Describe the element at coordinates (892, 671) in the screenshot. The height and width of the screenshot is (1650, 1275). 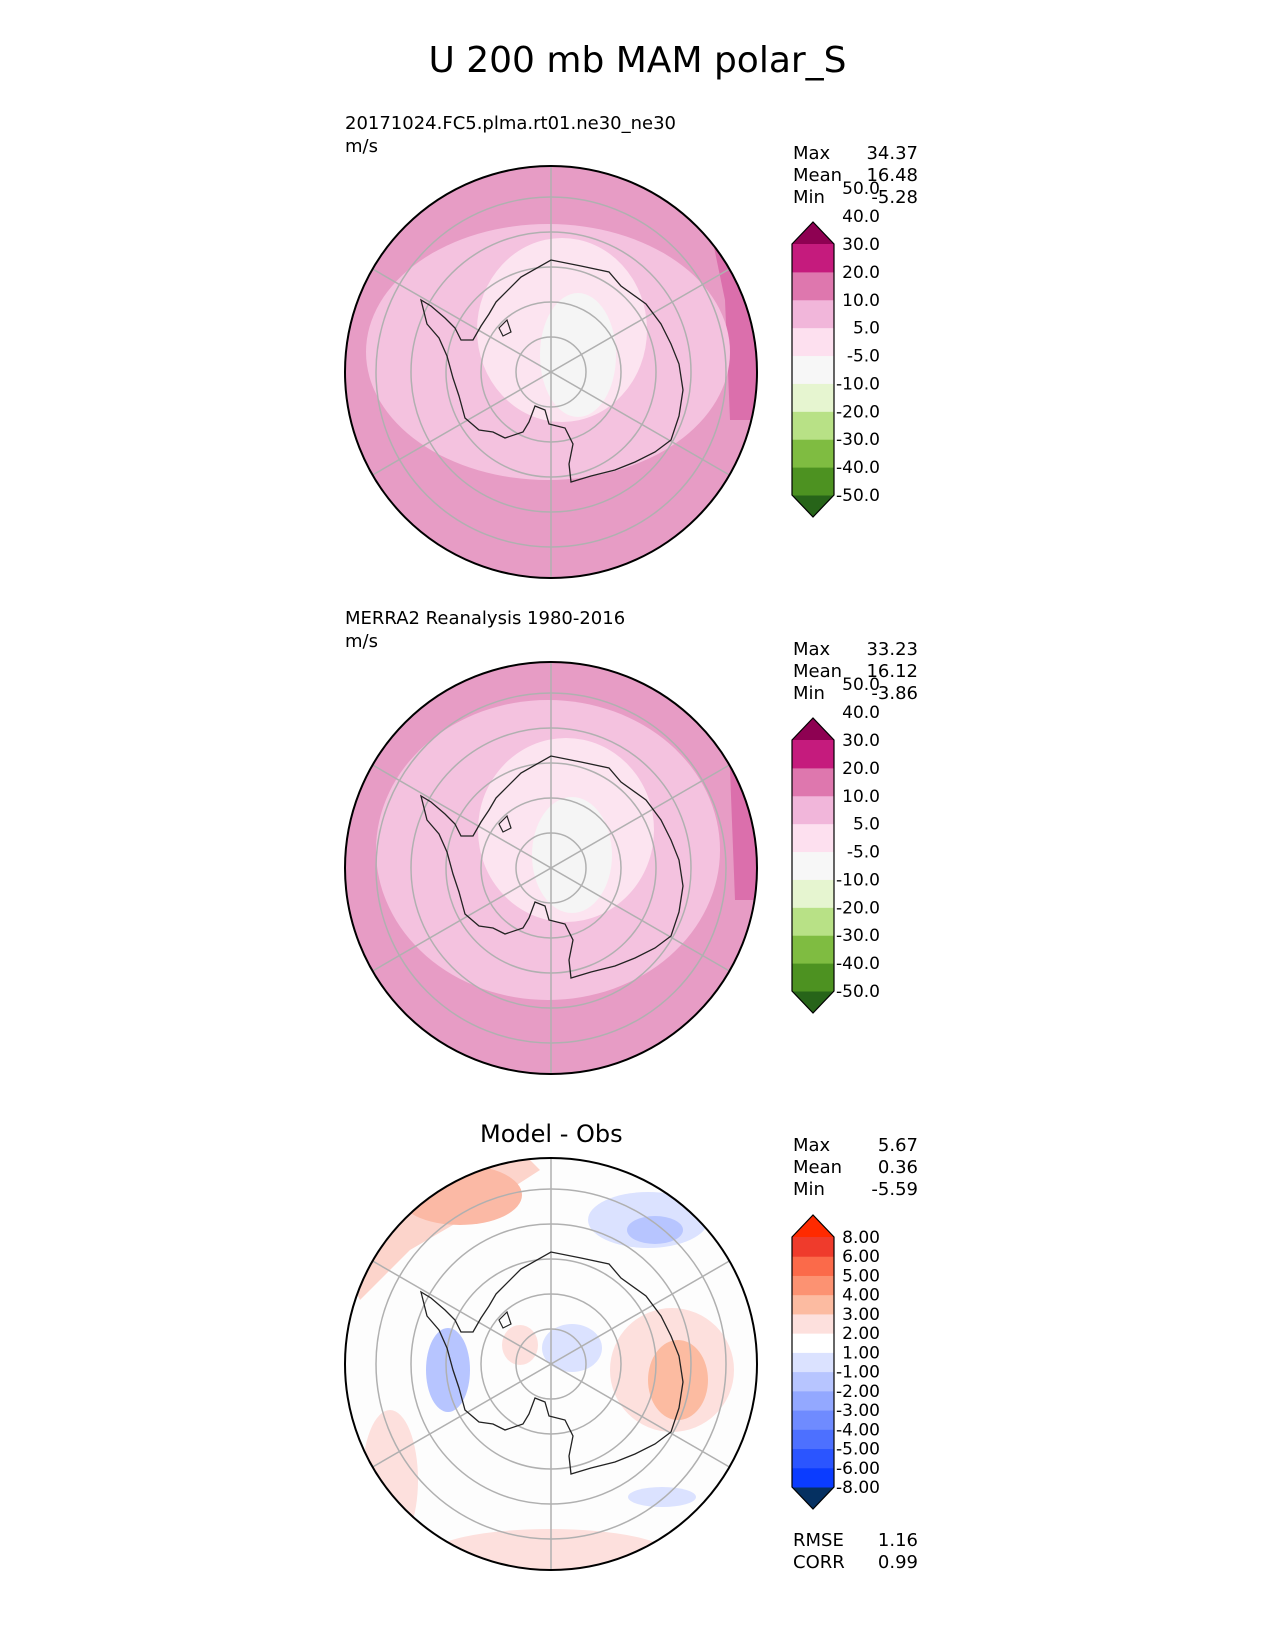
I see `panel2-mean: 16.12` at that location.